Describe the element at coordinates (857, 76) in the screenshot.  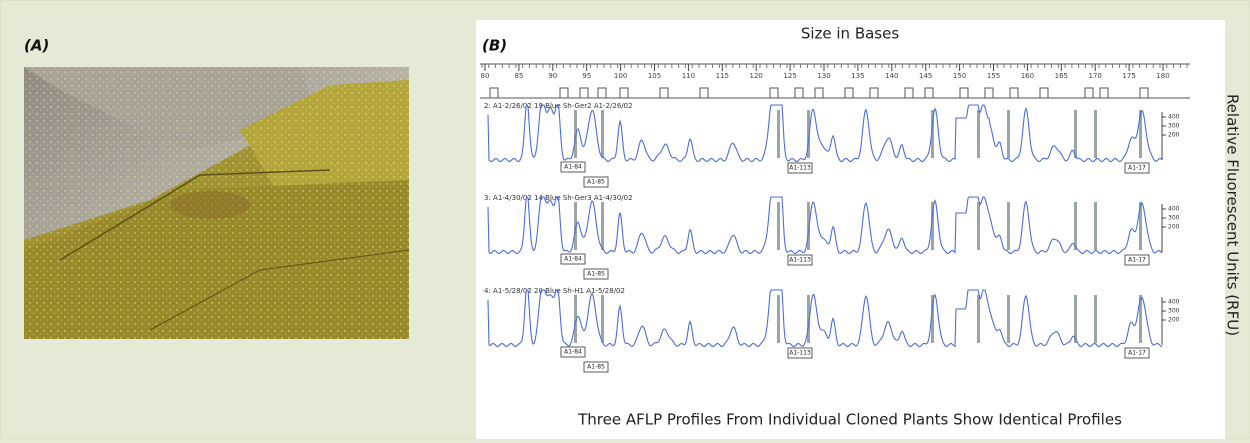
I see `size-tick-label: 135` at that location.